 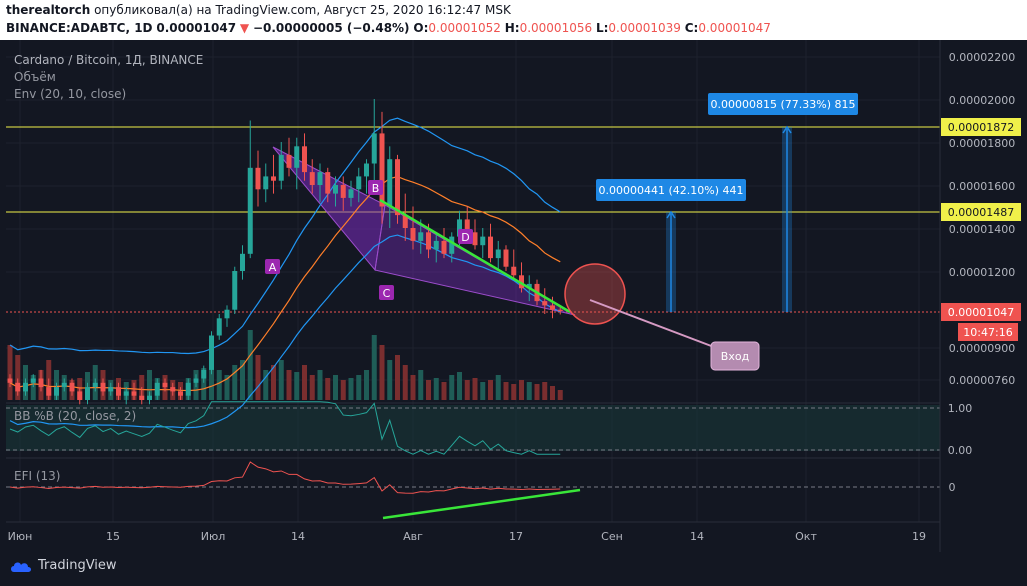 I want to click on entry-callout-box, so click(x=735, y=356).